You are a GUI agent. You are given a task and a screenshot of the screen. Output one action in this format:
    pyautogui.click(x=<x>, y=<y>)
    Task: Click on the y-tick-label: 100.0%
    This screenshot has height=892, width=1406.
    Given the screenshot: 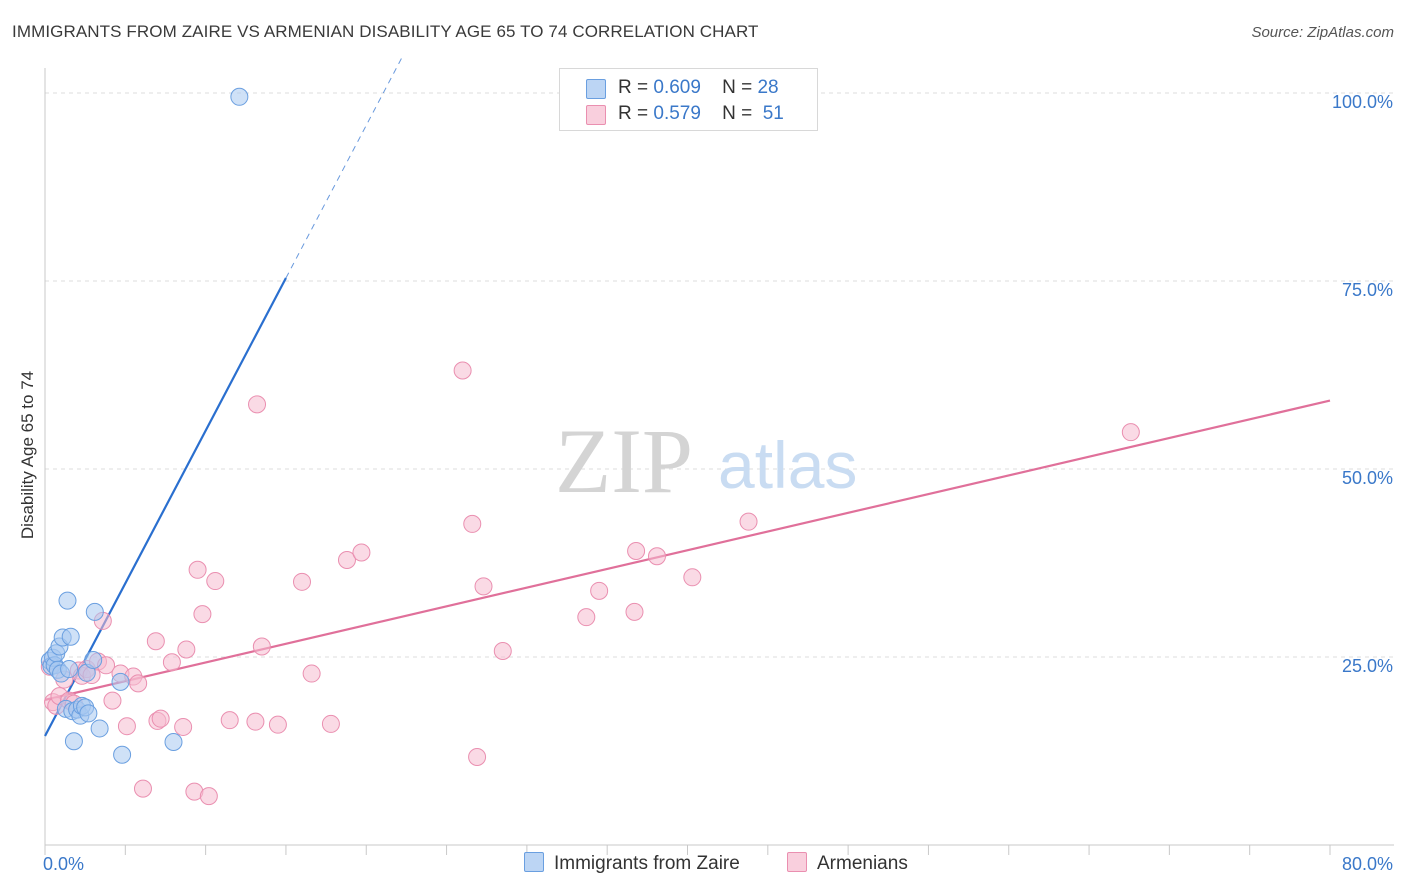 What is the action you would take?
    pyautogui.click(x=1362, y=102)
    